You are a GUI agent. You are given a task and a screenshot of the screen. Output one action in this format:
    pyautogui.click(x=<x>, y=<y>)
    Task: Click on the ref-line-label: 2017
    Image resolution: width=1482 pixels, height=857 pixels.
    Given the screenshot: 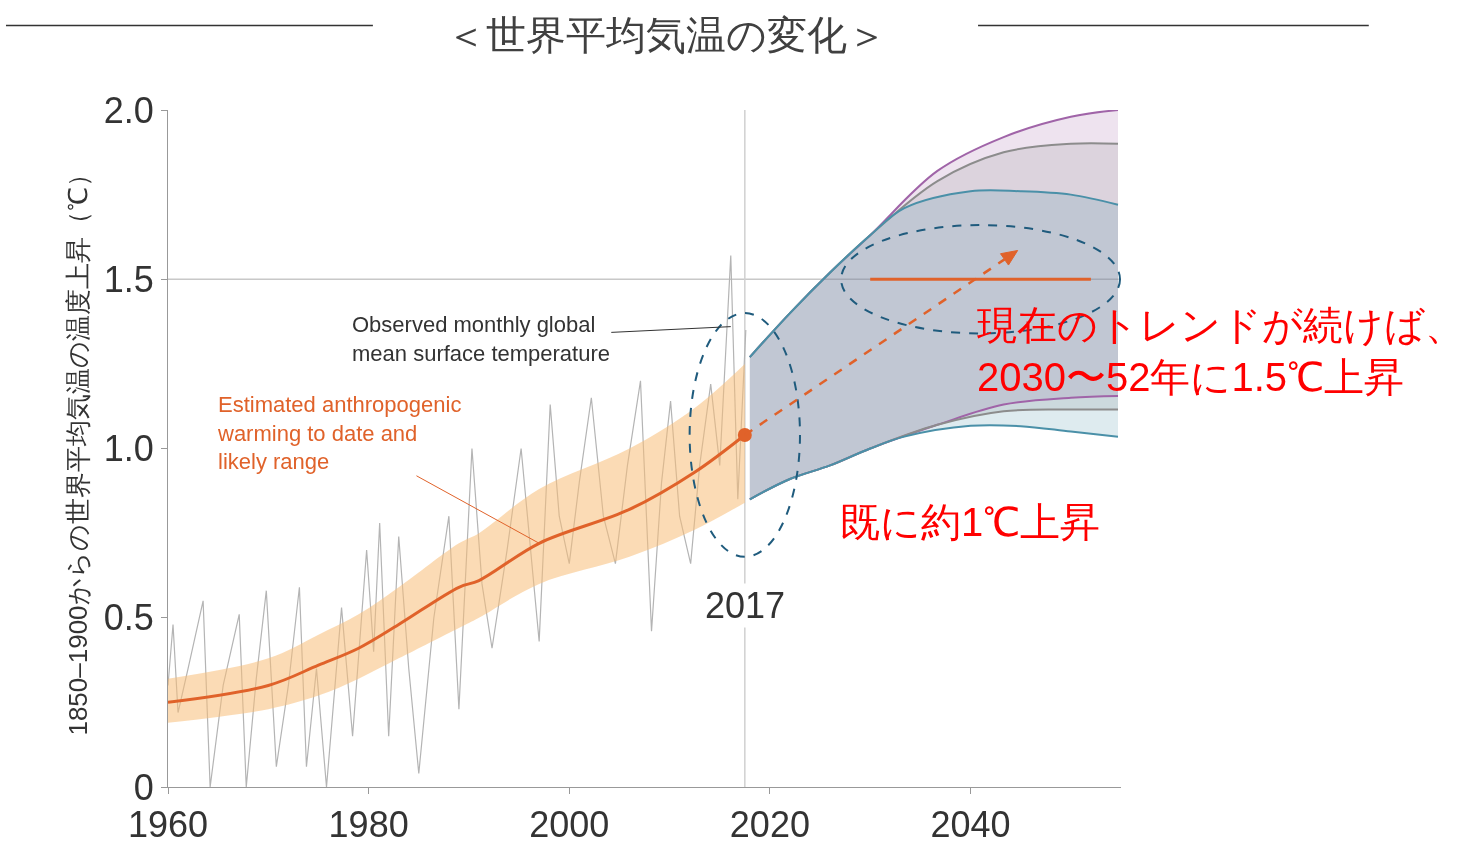 What is the action you would take?
    pyautogui.click(x=745, y=605)
    